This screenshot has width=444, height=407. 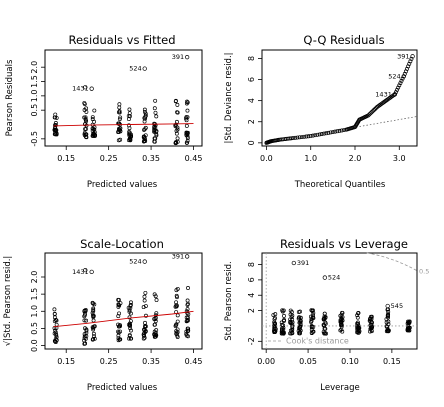 What do you see at coordinates (34, 345) in the screenshot?
I see `y-tick-label: 0.0` at bounding box center [34, 345].